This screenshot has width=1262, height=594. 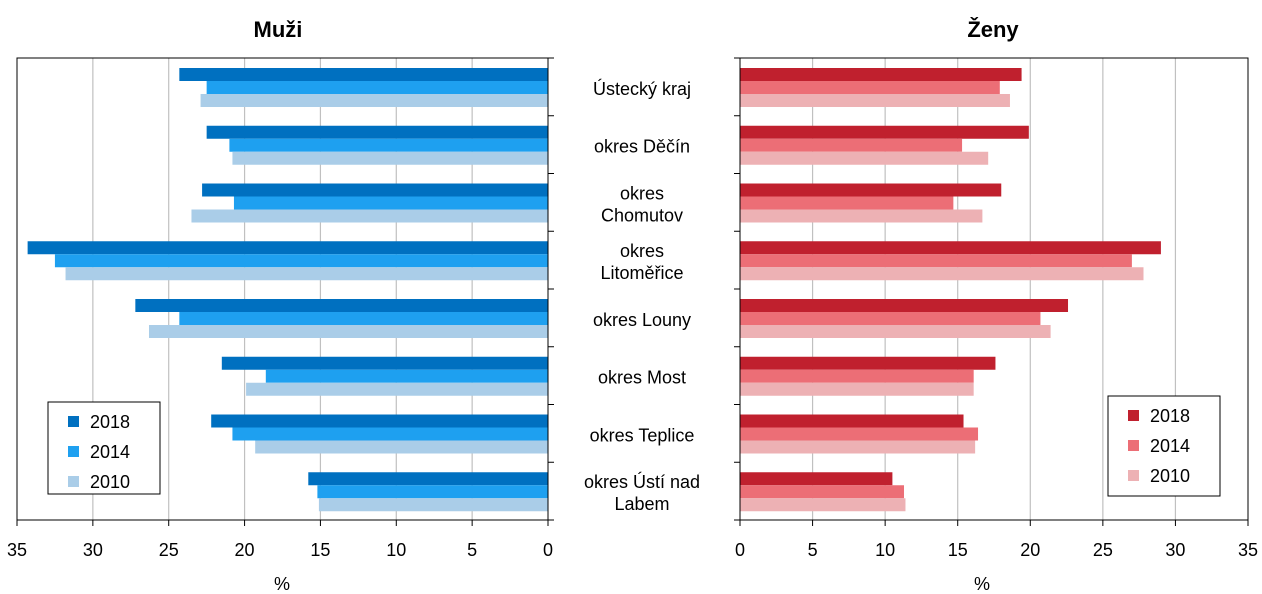 I want to click on left-x-tick-label: 15, so click(x=320, y=550).